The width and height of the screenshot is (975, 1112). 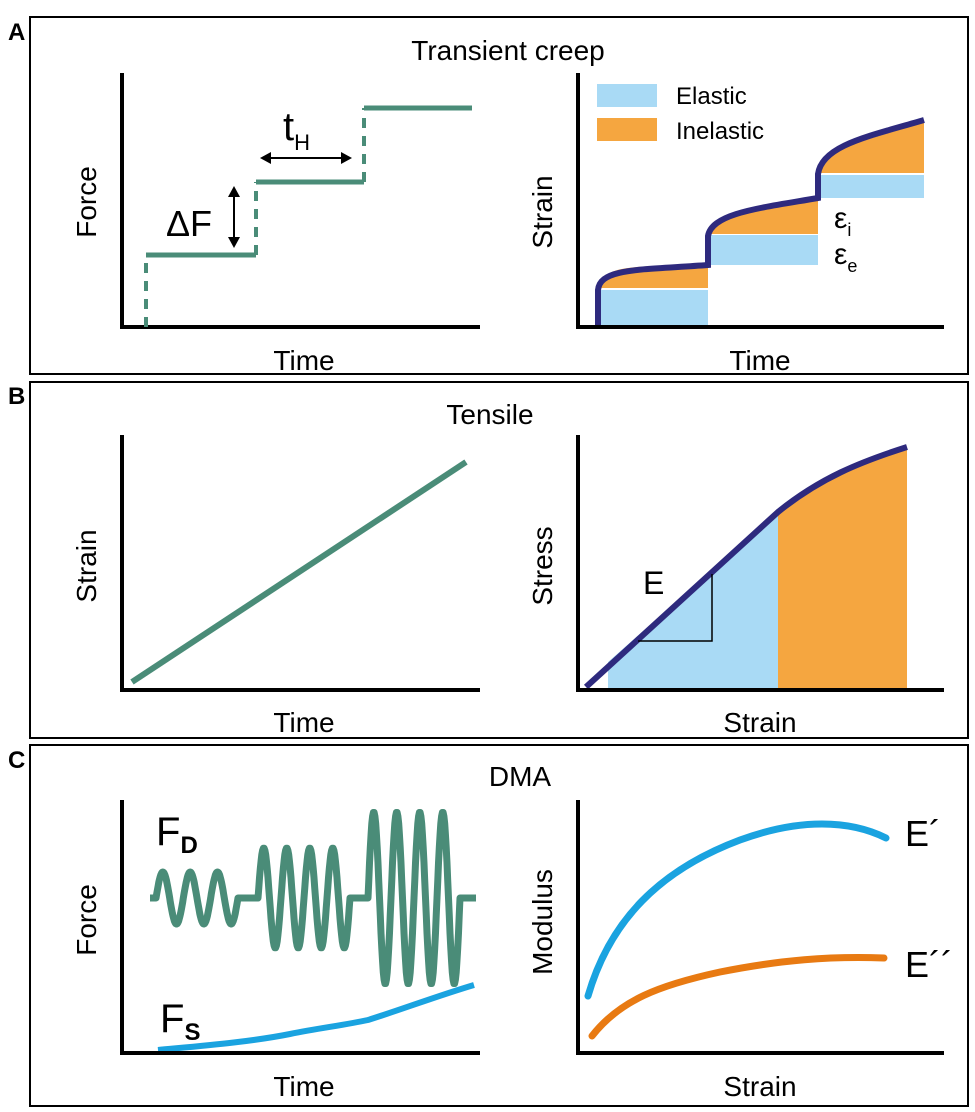 What do you see at coordinates (16, 32) in the screenshot?
I see `panel-a-letter: A` at bounding box center [16, 32].